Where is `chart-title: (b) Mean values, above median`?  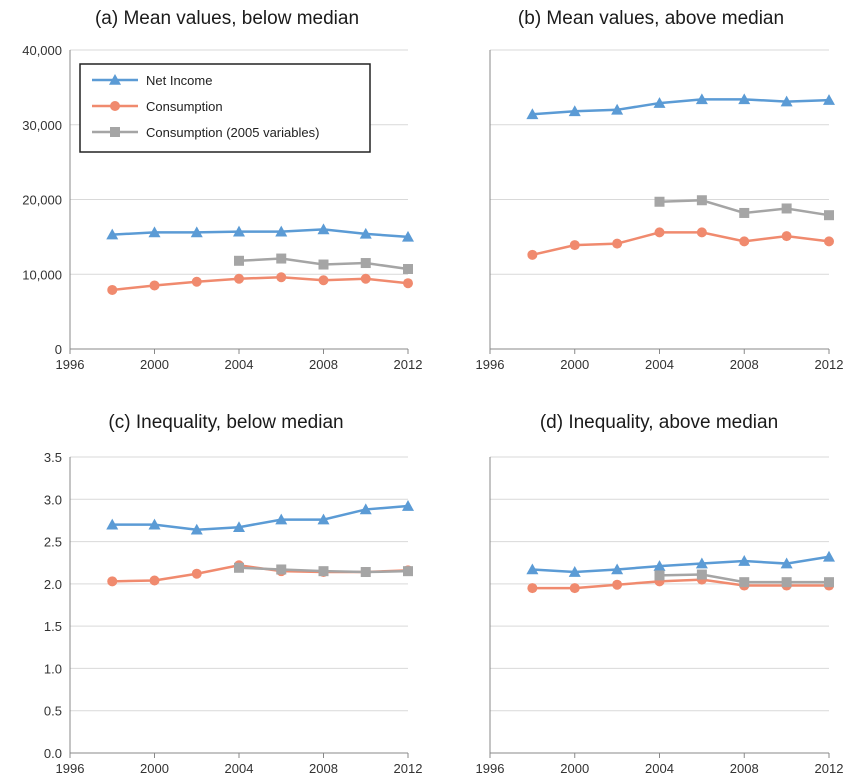 chart-title: (b) Mean values, above median is located at coordinates (651, 18).